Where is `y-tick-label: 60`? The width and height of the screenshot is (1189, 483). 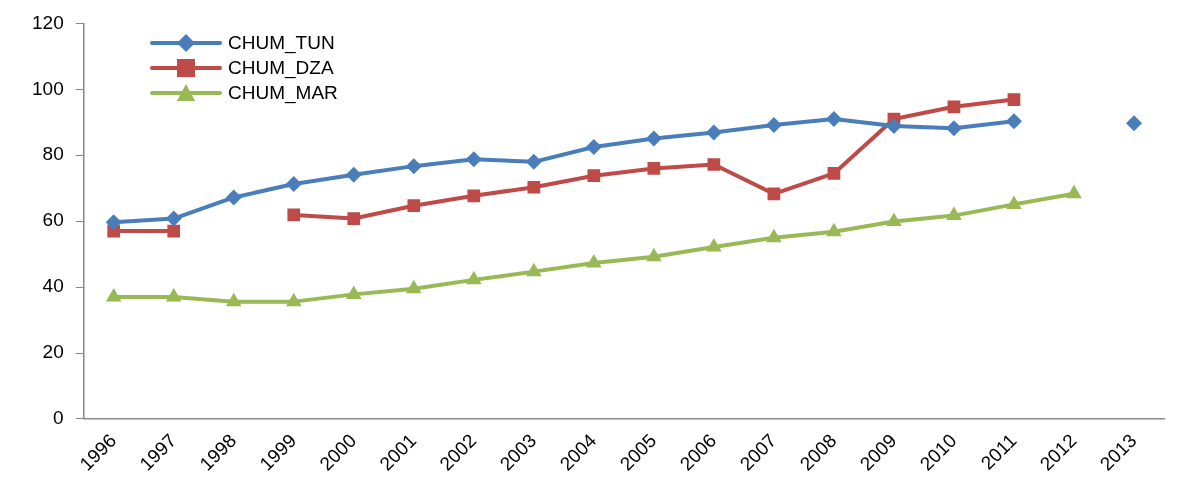 y-tick-label: 60 is located at coordinates (53, 220).